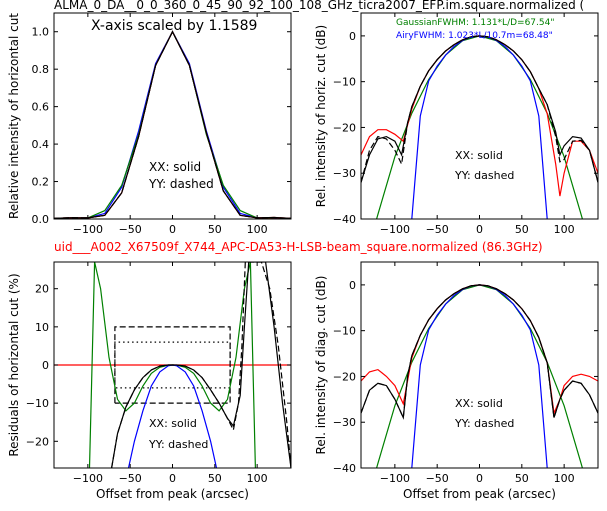  What do you see at coordinates (41, 219) in the screenshot?
I see `y-tick-label: 0.0` at bounding box center [41, 219].